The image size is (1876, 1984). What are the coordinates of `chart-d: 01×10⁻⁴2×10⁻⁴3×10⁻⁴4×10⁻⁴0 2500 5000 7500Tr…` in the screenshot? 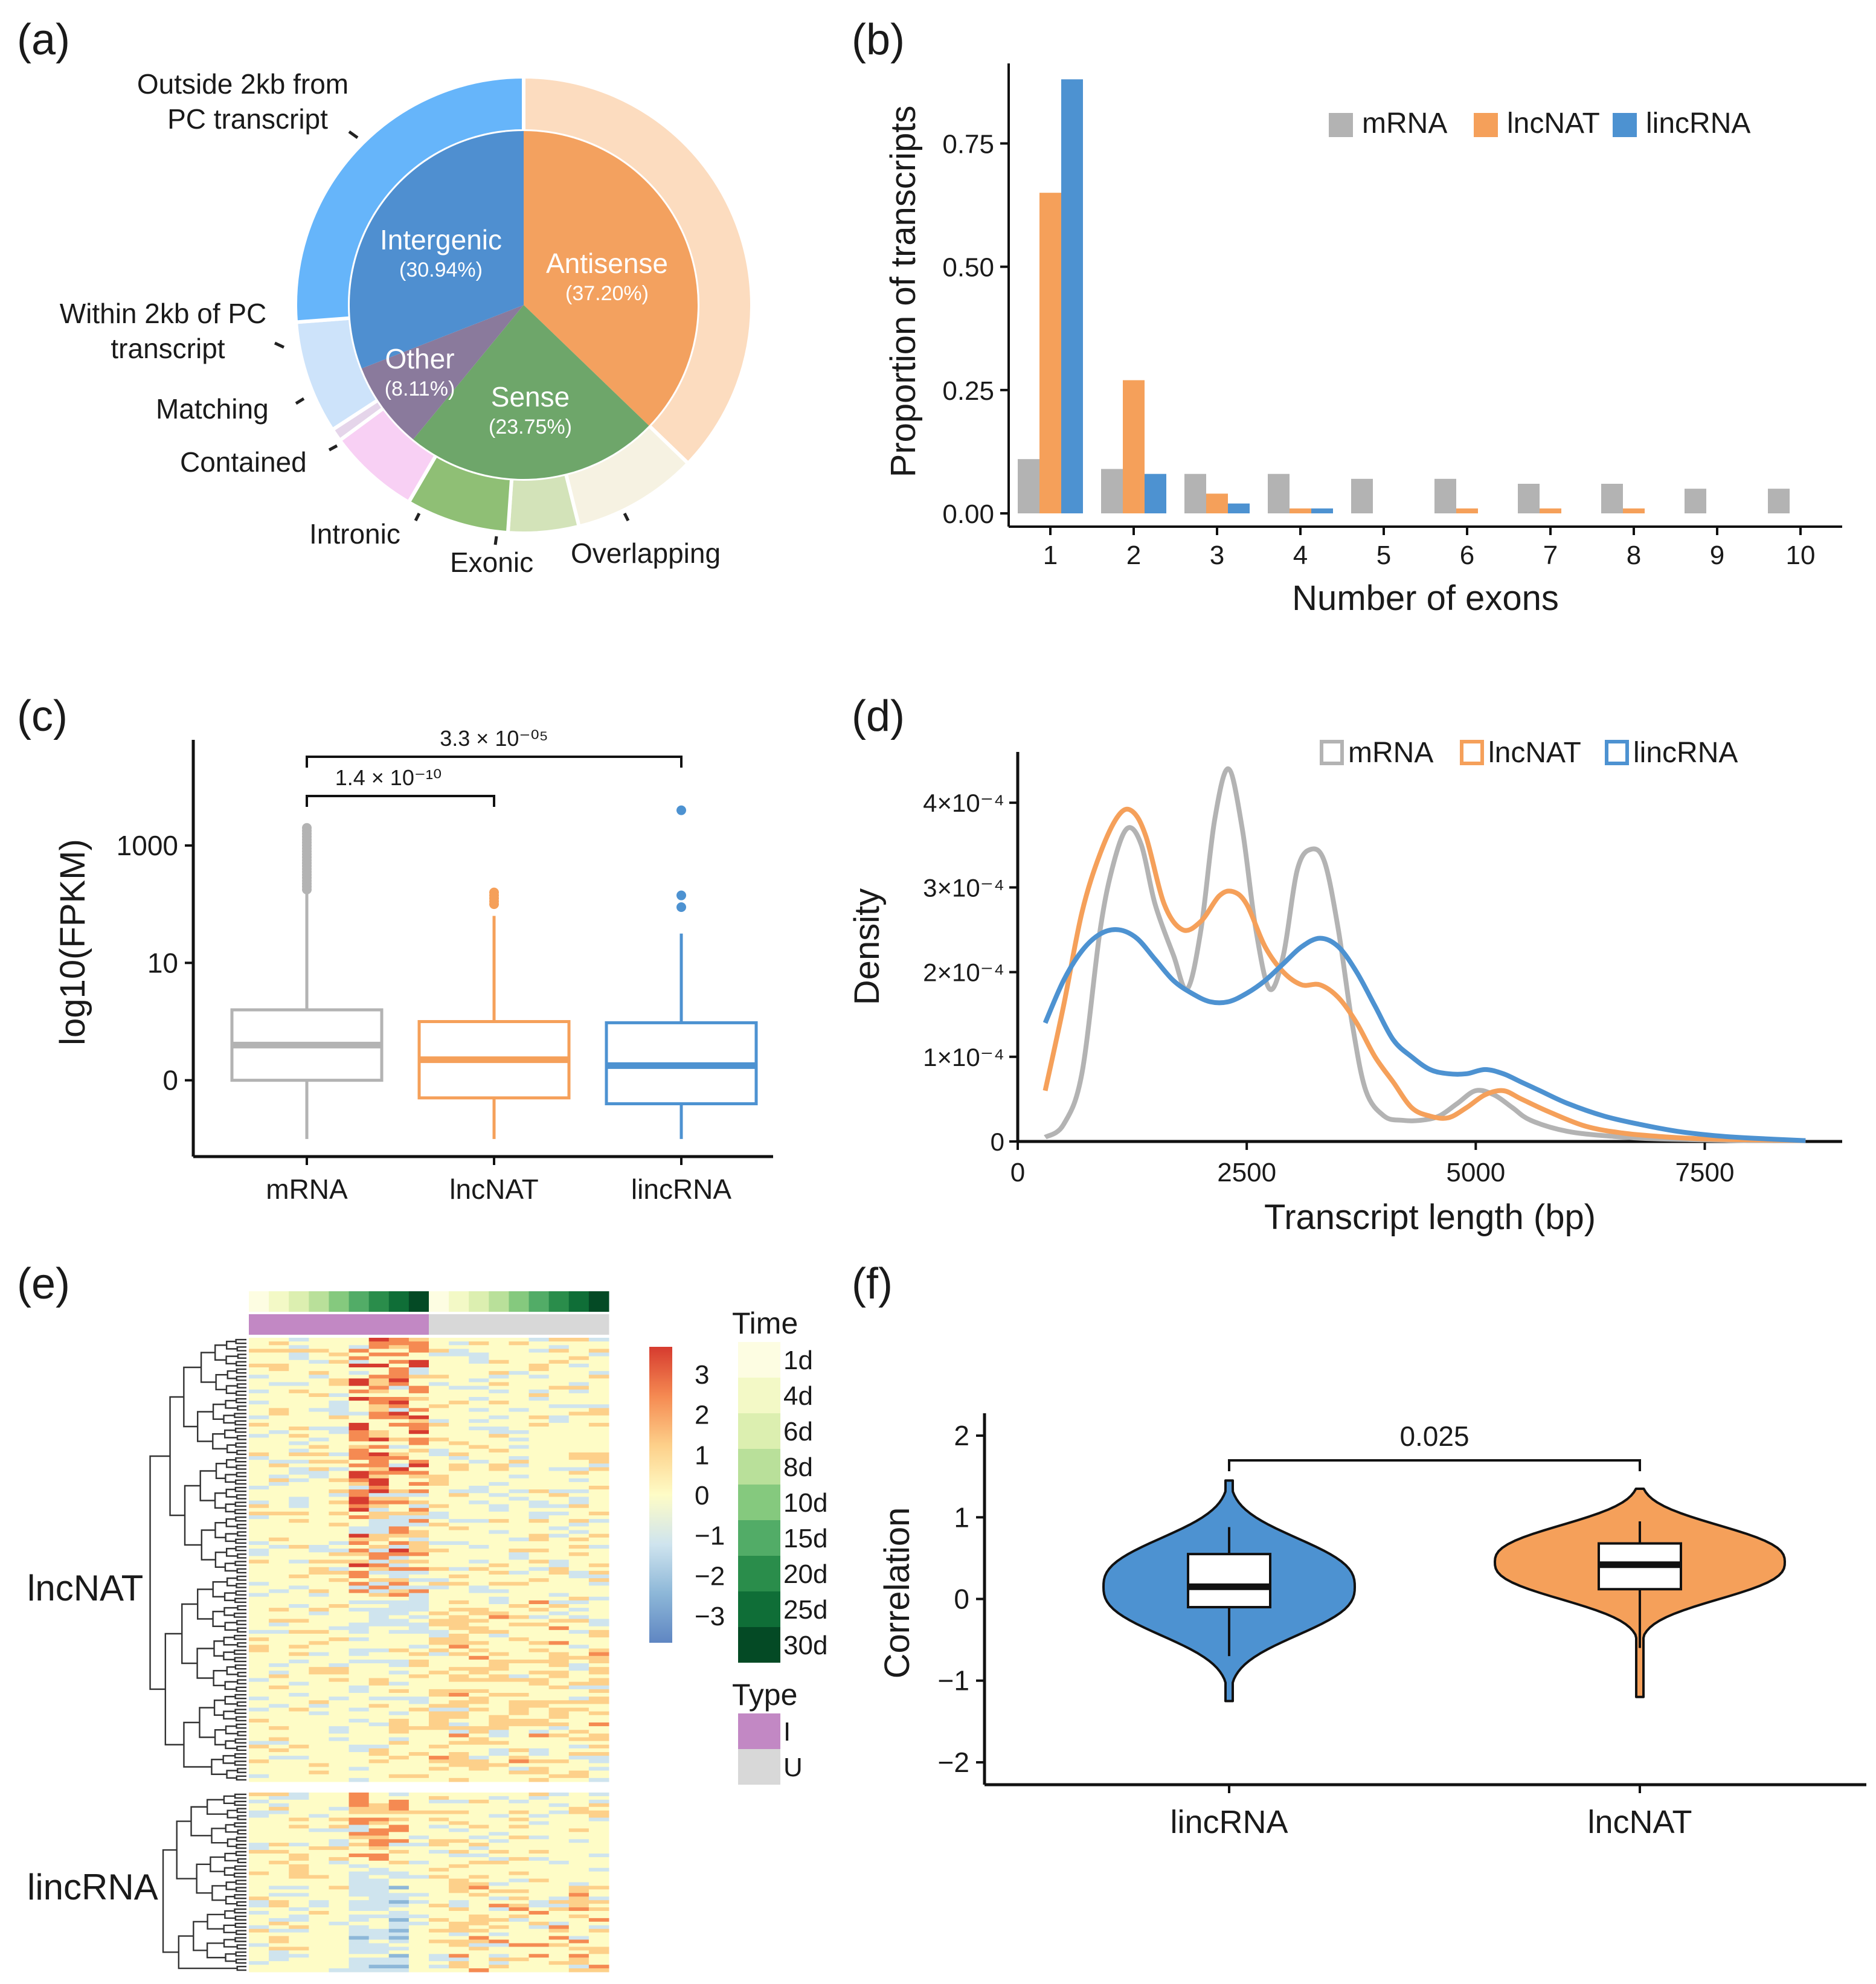 It's located at (1344, 987).